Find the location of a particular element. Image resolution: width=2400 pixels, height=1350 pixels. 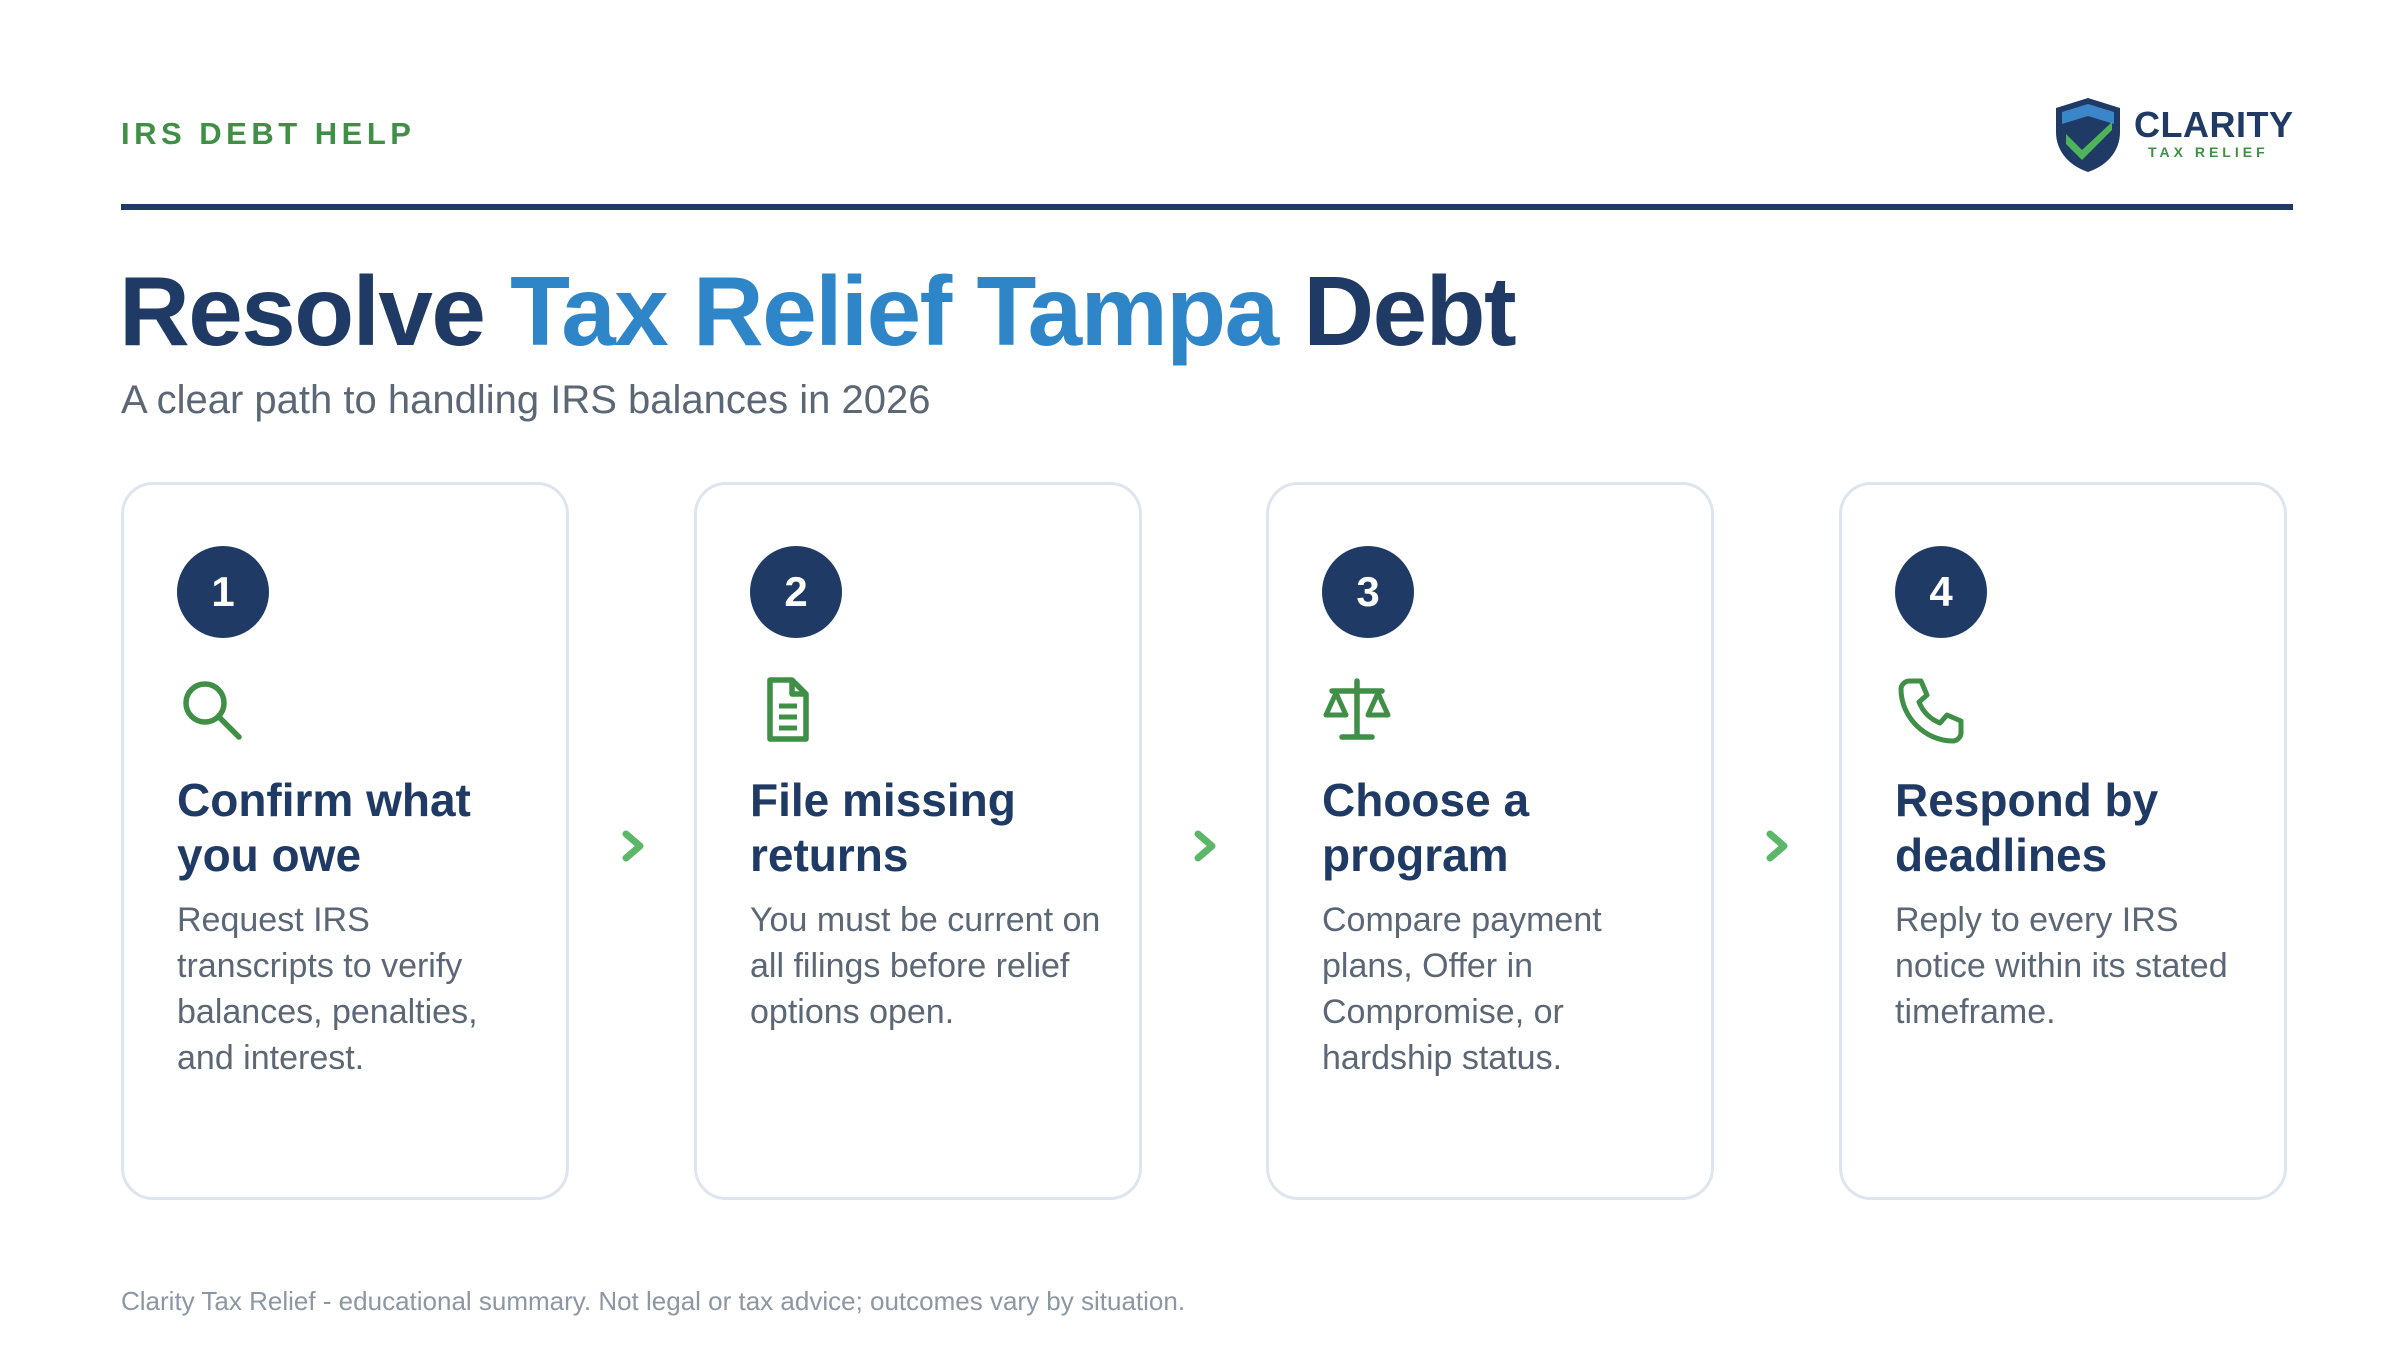

eyebrow-label: IRS DEBT HELP is located at coordinates (268, 133).